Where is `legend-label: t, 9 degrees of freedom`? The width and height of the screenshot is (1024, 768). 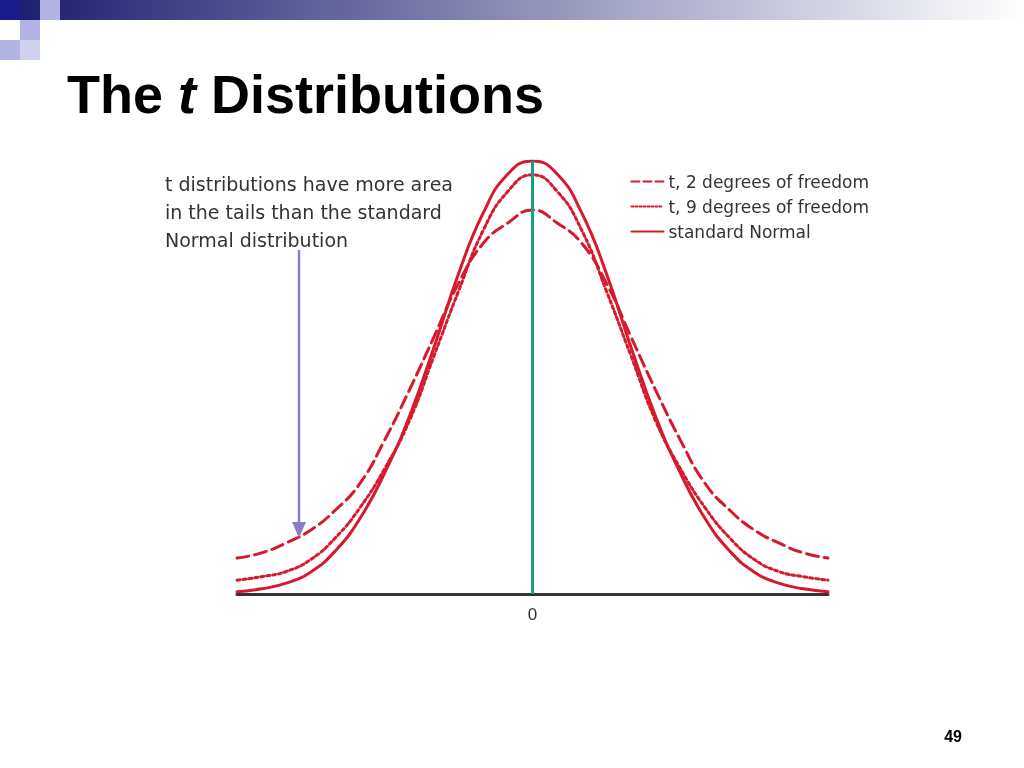
legend-label: t, 9 degrees of freedom is located at coordinates (769, 206).